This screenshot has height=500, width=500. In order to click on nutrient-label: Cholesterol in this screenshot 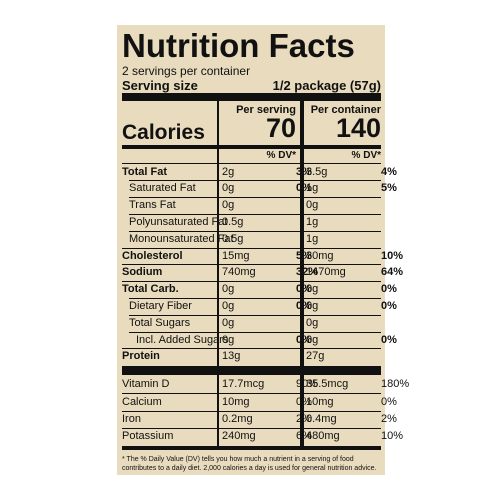, I will do `click(152, 255)`.